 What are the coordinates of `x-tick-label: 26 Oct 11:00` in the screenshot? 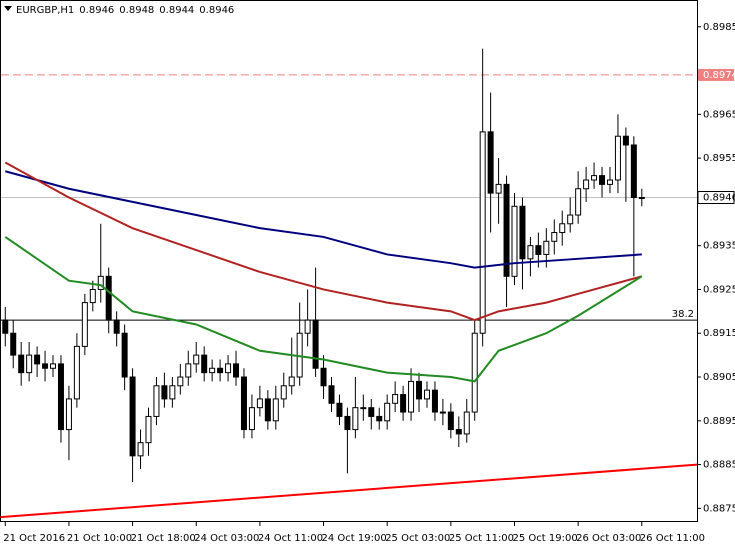 It's located at (672, 538).